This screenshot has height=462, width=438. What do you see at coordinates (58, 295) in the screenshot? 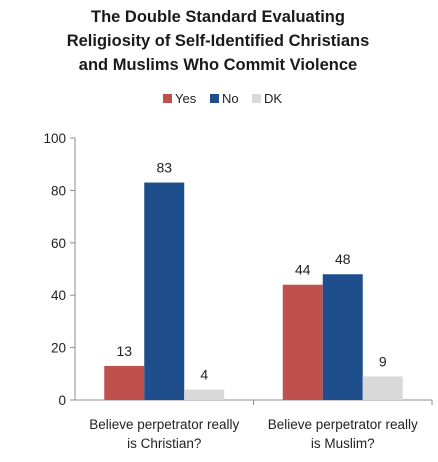
I see `y-tick-label: 40` at bounding box center [58, 295].